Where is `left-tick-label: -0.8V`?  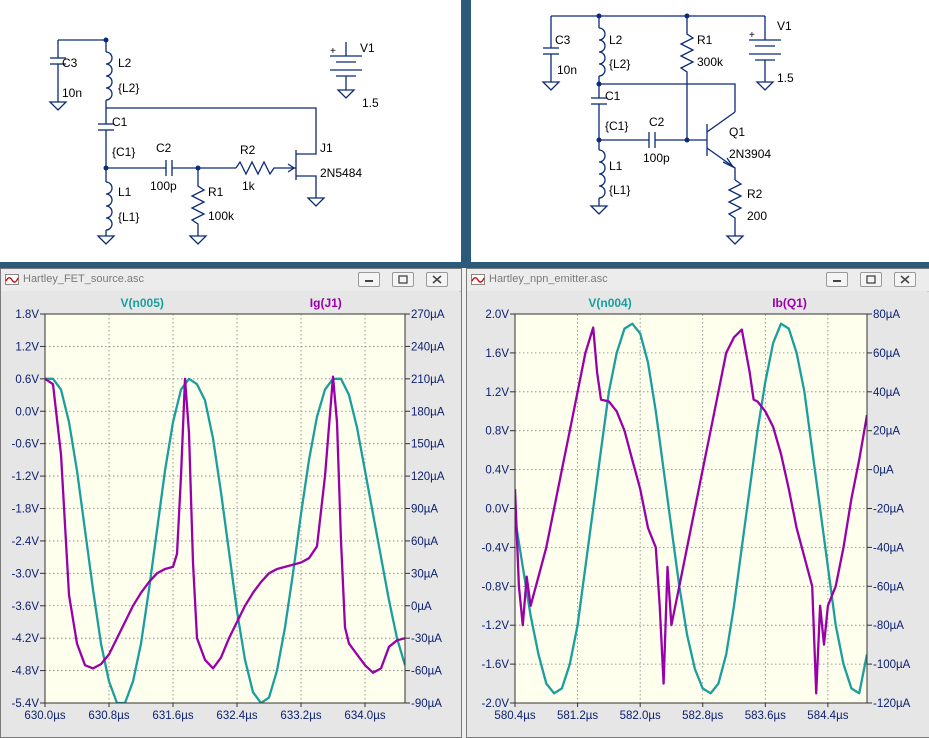
left-tick-label: -0.8V is located at coordinates (496, 587).